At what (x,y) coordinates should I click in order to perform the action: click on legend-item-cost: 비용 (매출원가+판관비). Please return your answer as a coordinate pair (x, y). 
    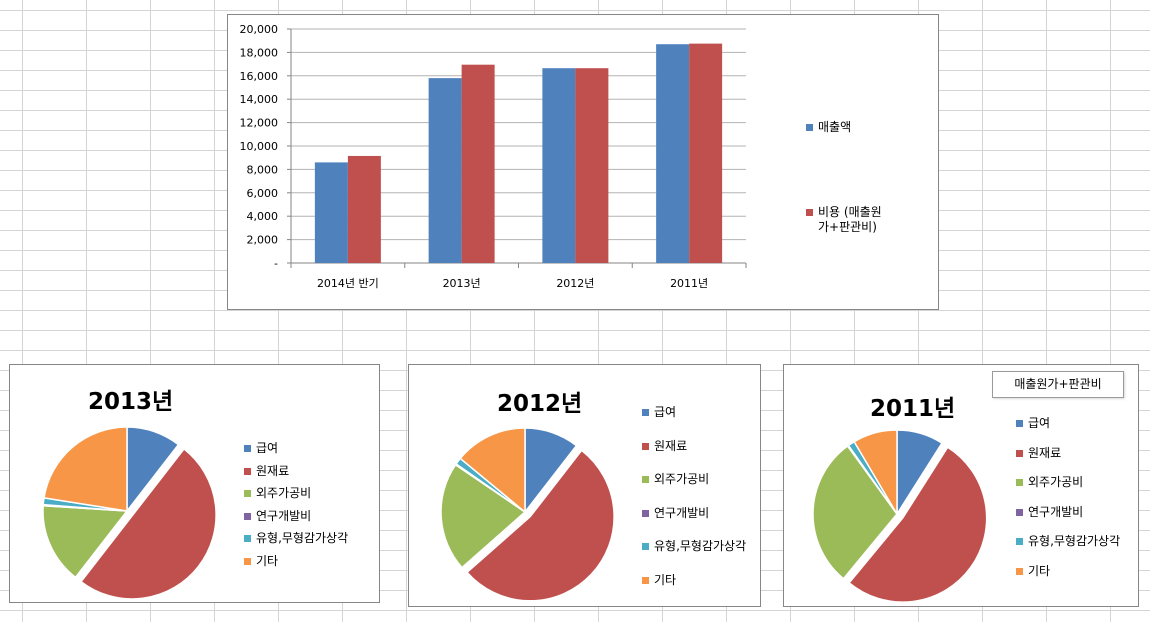
    Looking at the image, I should click on (845, 220).